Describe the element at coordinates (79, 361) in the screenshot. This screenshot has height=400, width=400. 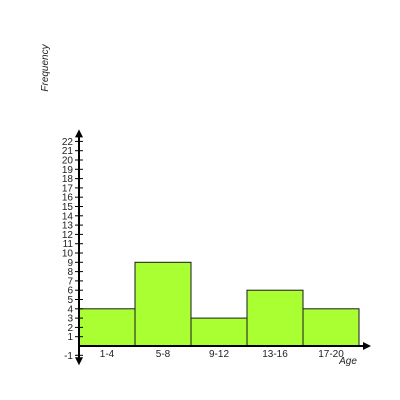
I see `y-axis-arrow-down-icon` at that location.